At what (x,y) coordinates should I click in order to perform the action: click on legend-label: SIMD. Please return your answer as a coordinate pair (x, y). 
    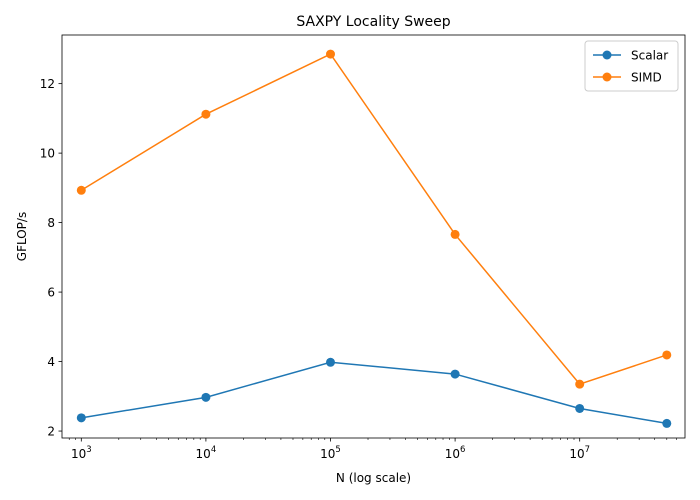
    Looking at the image, I should click on (646, 78).